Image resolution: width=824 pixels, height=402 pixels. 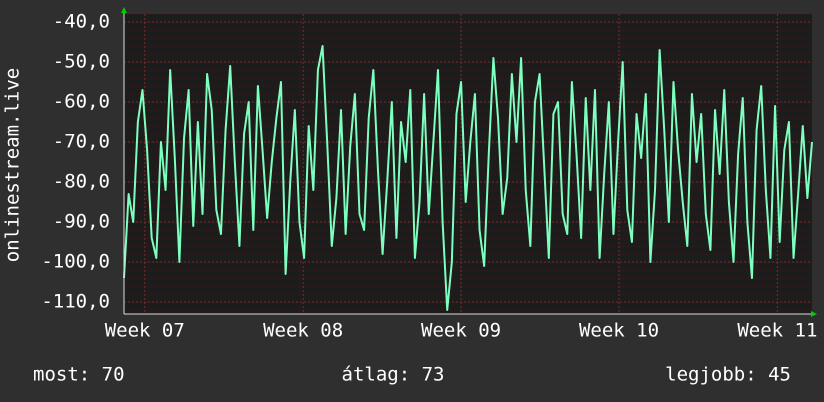 What do you see at coordinates (728, 375) in the screenshot?
I see `stat-label: legjobb: 45` at bounding box center [728, 375].